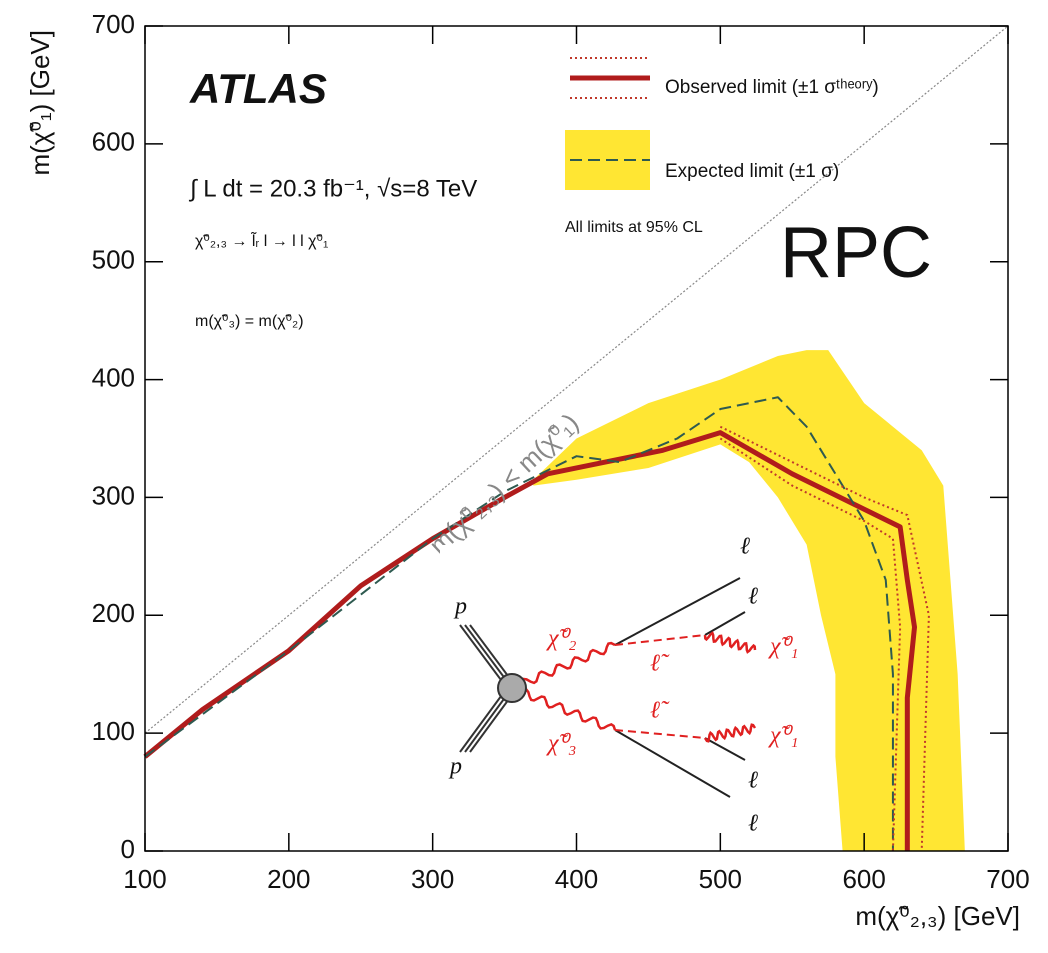 This screenshot has width=1048, height=953. What do you see at coordinates (752, 171) in the screenshot?
I see `legend-label: Expected limit (±1 σ)` at bounding box center [752, 171].